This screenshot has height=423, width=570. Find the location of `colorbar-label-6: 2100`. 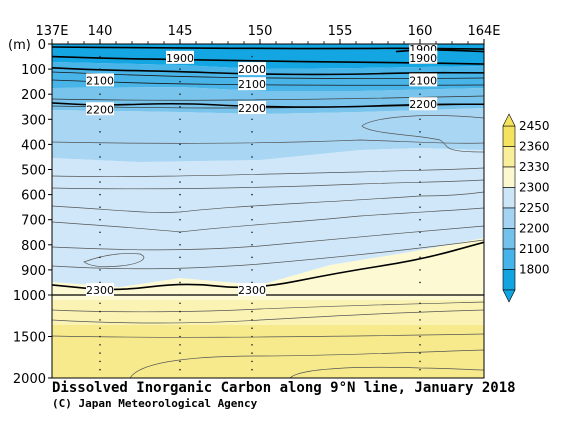

colorbar-label-6: 2100 is located at coordinates (534, 249).